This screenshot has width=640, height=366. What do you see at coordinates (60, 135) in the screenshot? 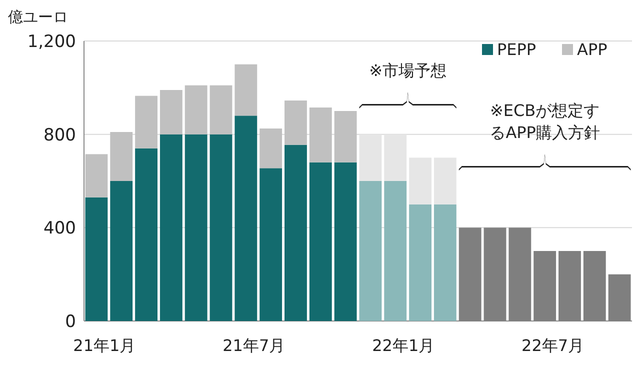
I see `y-tick-label: 800` at bounding box center [60, 135].